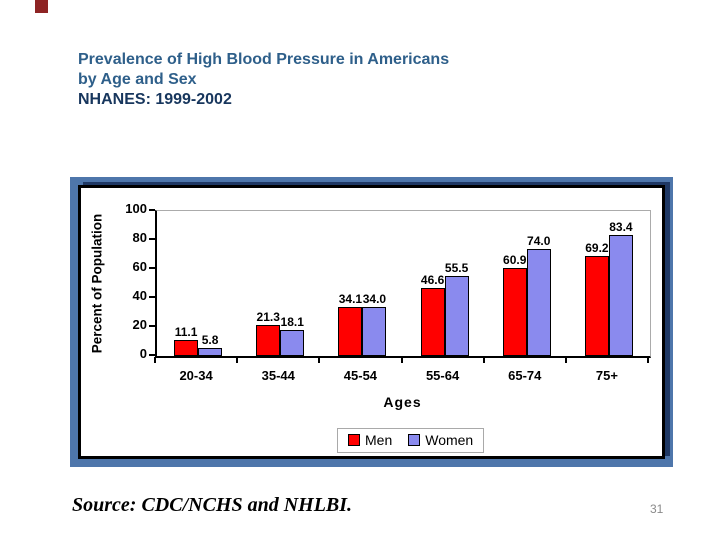  Describe the element at coordinates (143, 353) in the screenshot. I see `y-tick-label: 0` at that location.